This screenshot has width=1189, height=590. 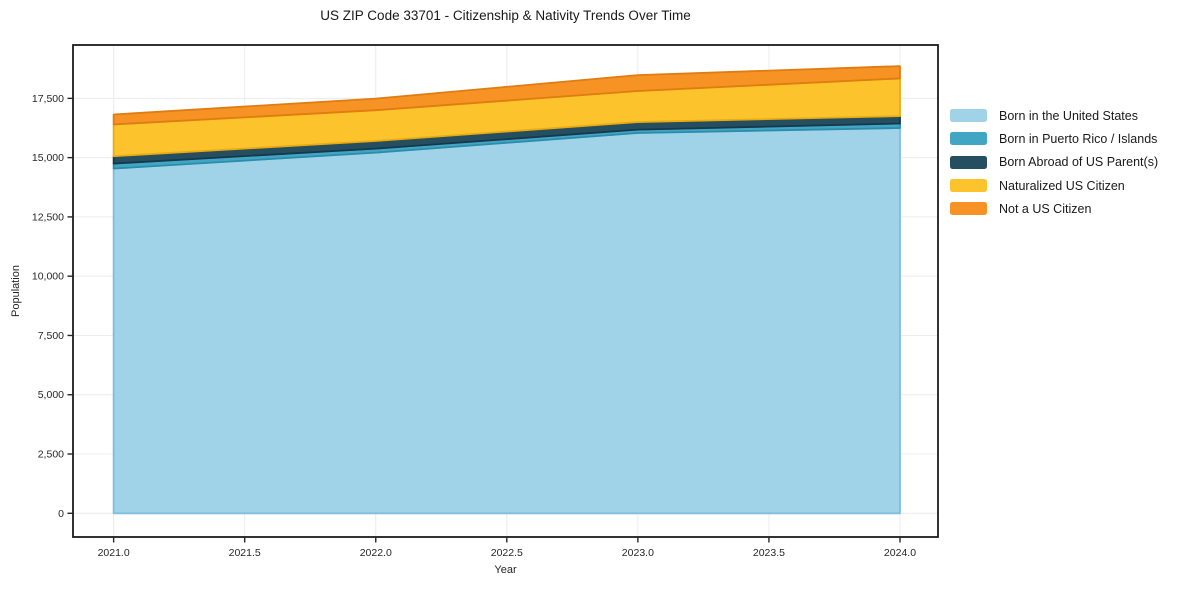 I want to click on y-tick-label: 0, so click(x=61, y=514).